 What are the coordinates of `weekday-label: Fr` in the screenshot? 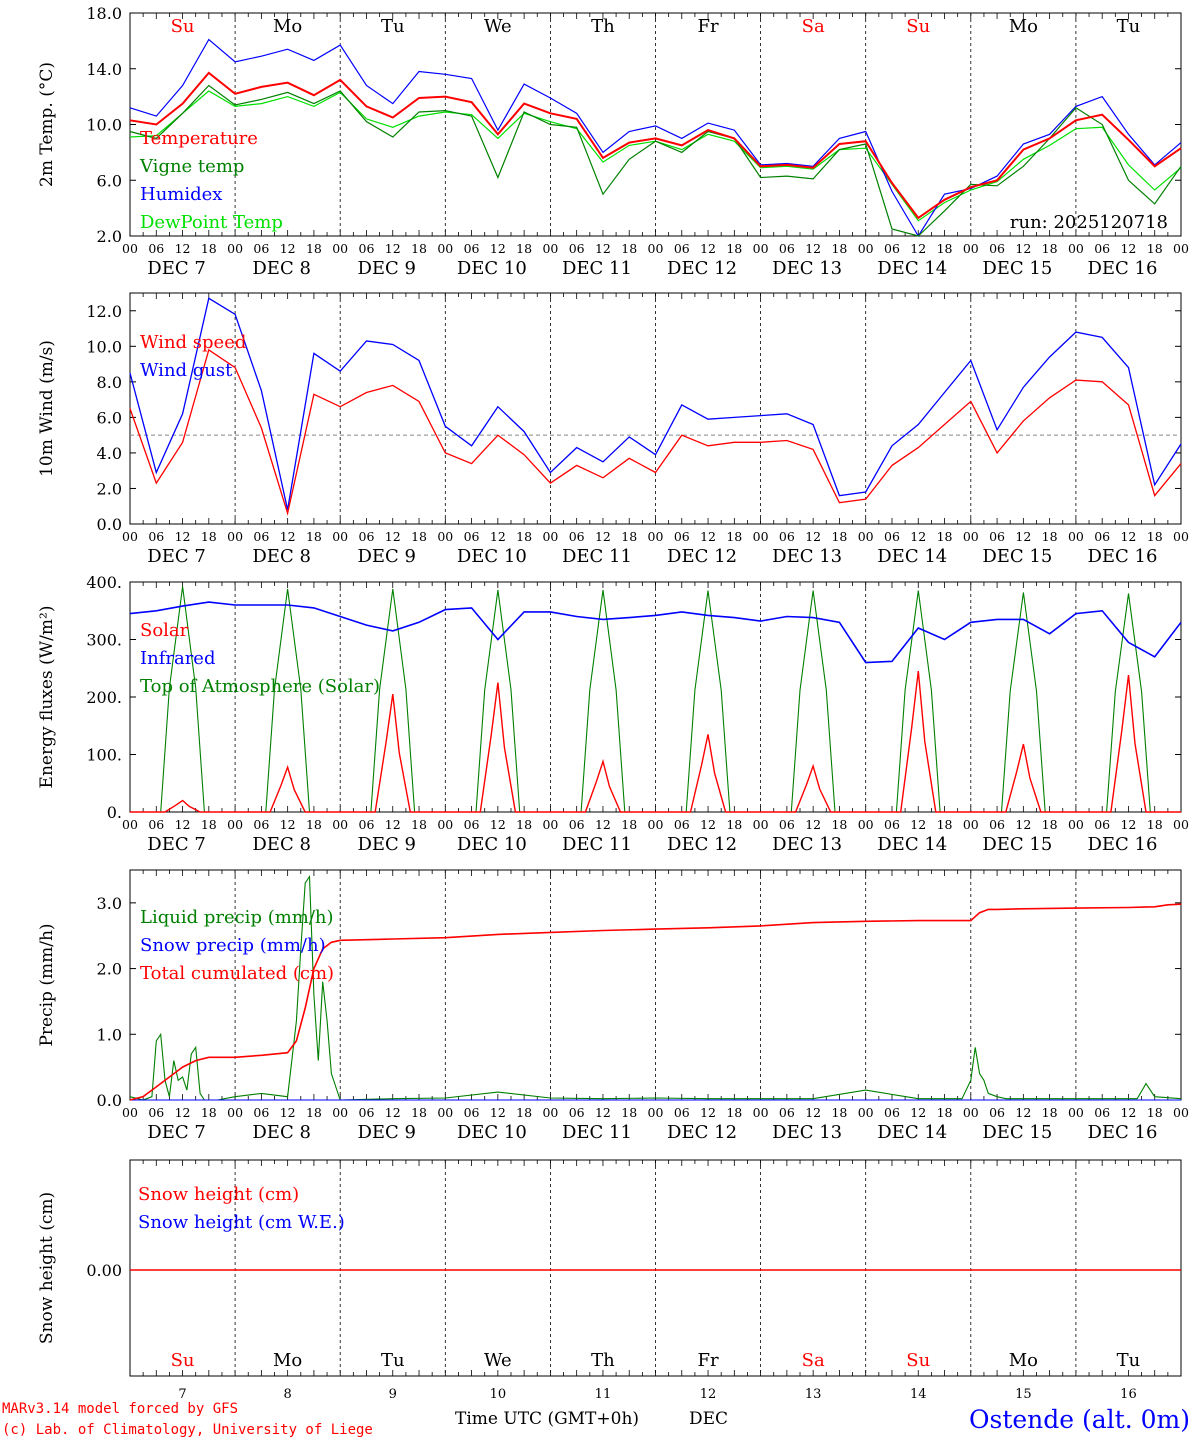 It's located at (708, 1360).